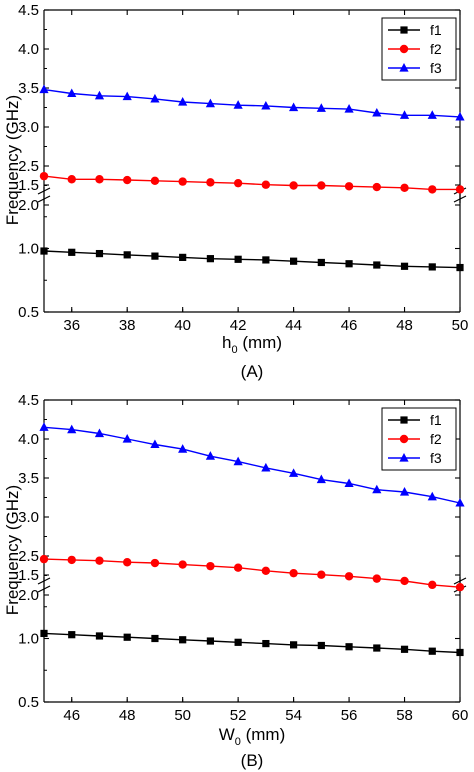 The height and width of the screenshot is (772, 474). I want to click on x-tick-label: 44, so click(293, 325).